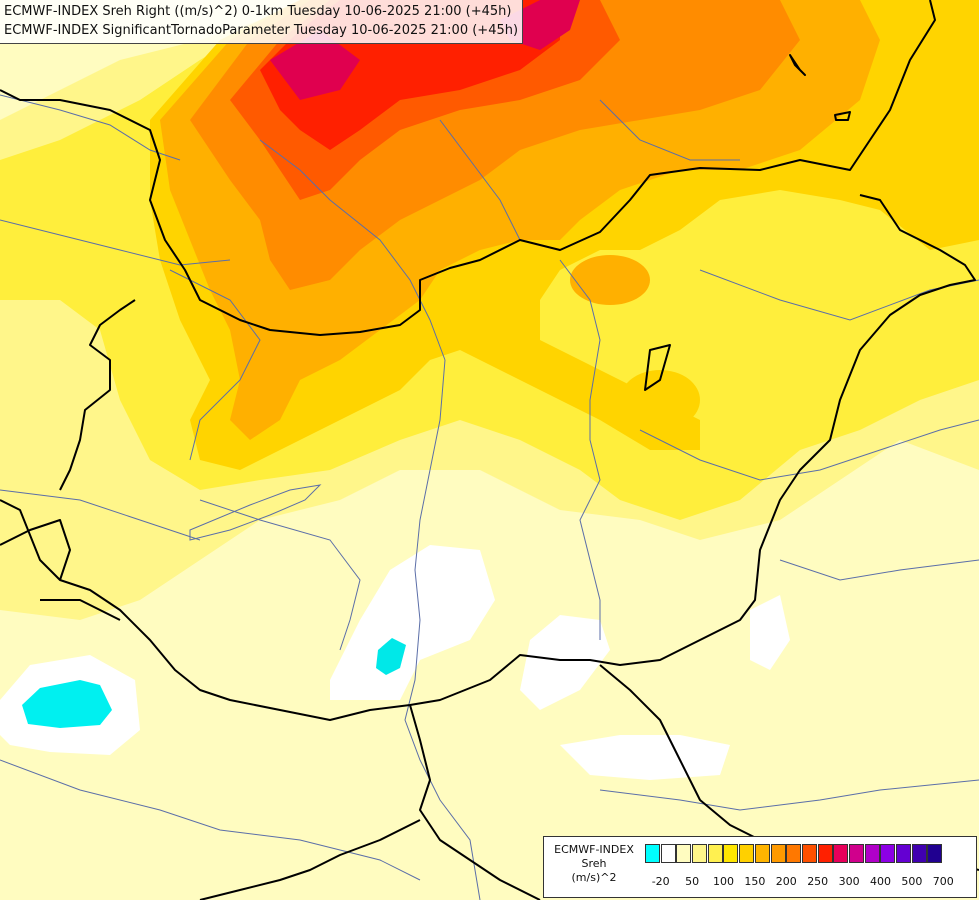  What do you see at coordinates (912, 881) in the screenshot?
I see `legend-tick-label: 500` at bounding box center [912, 881].